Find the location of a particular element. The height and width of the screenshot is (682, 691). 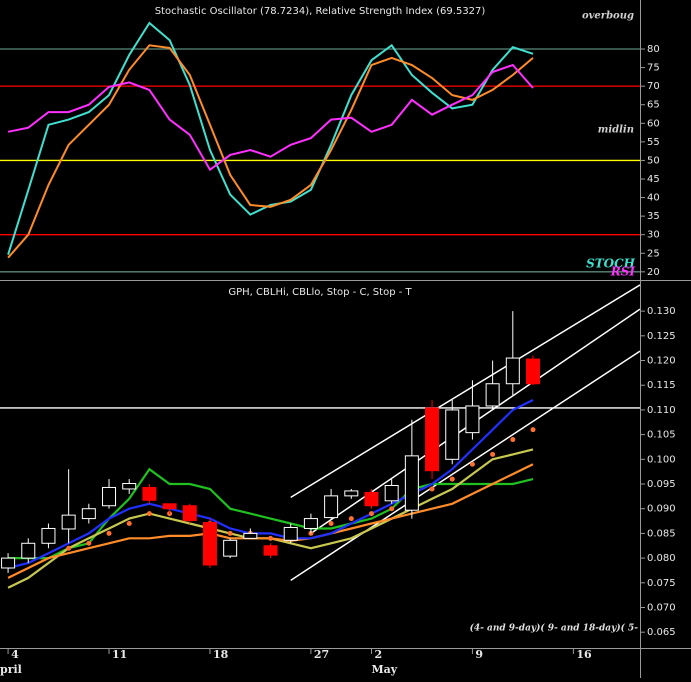

y-tick-label: 60 is located at coordinates (653, 123).